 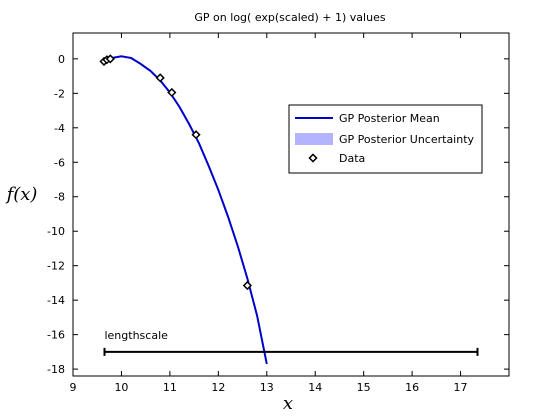 I want to click on y-tick-label: 0, so click(x=61, y=59).